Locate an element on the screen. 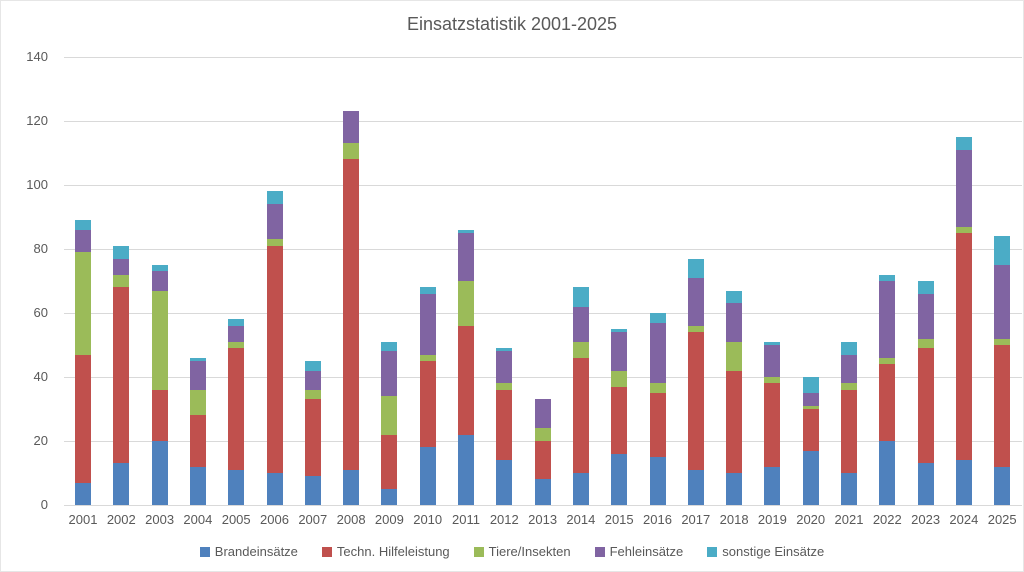 The image size is (1024, 572). bar-segment-2005-tiere-insekten is located at coordinates (236, 345).